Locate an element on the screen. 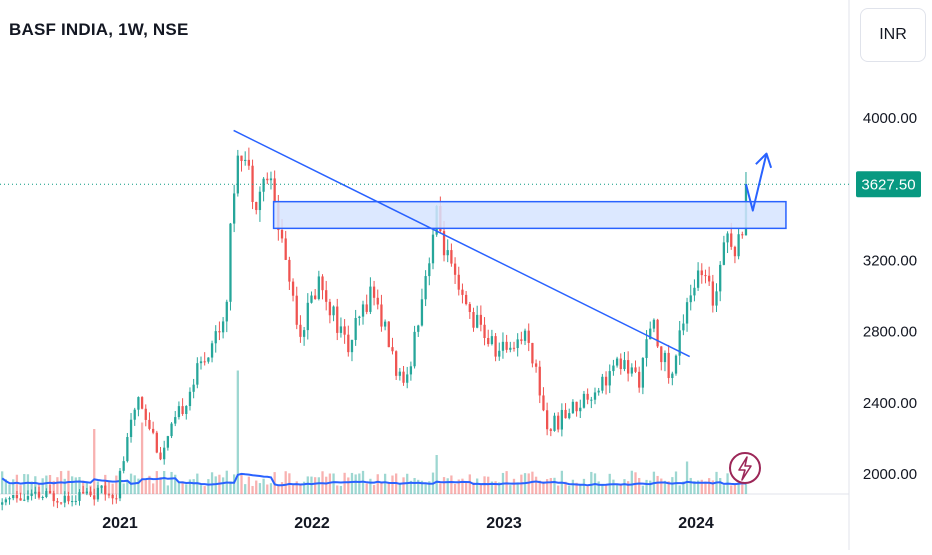 The image size is (932, 555). time-axis-labels: 2021 2022 2023 2024 is located at coordinates (408, 523).